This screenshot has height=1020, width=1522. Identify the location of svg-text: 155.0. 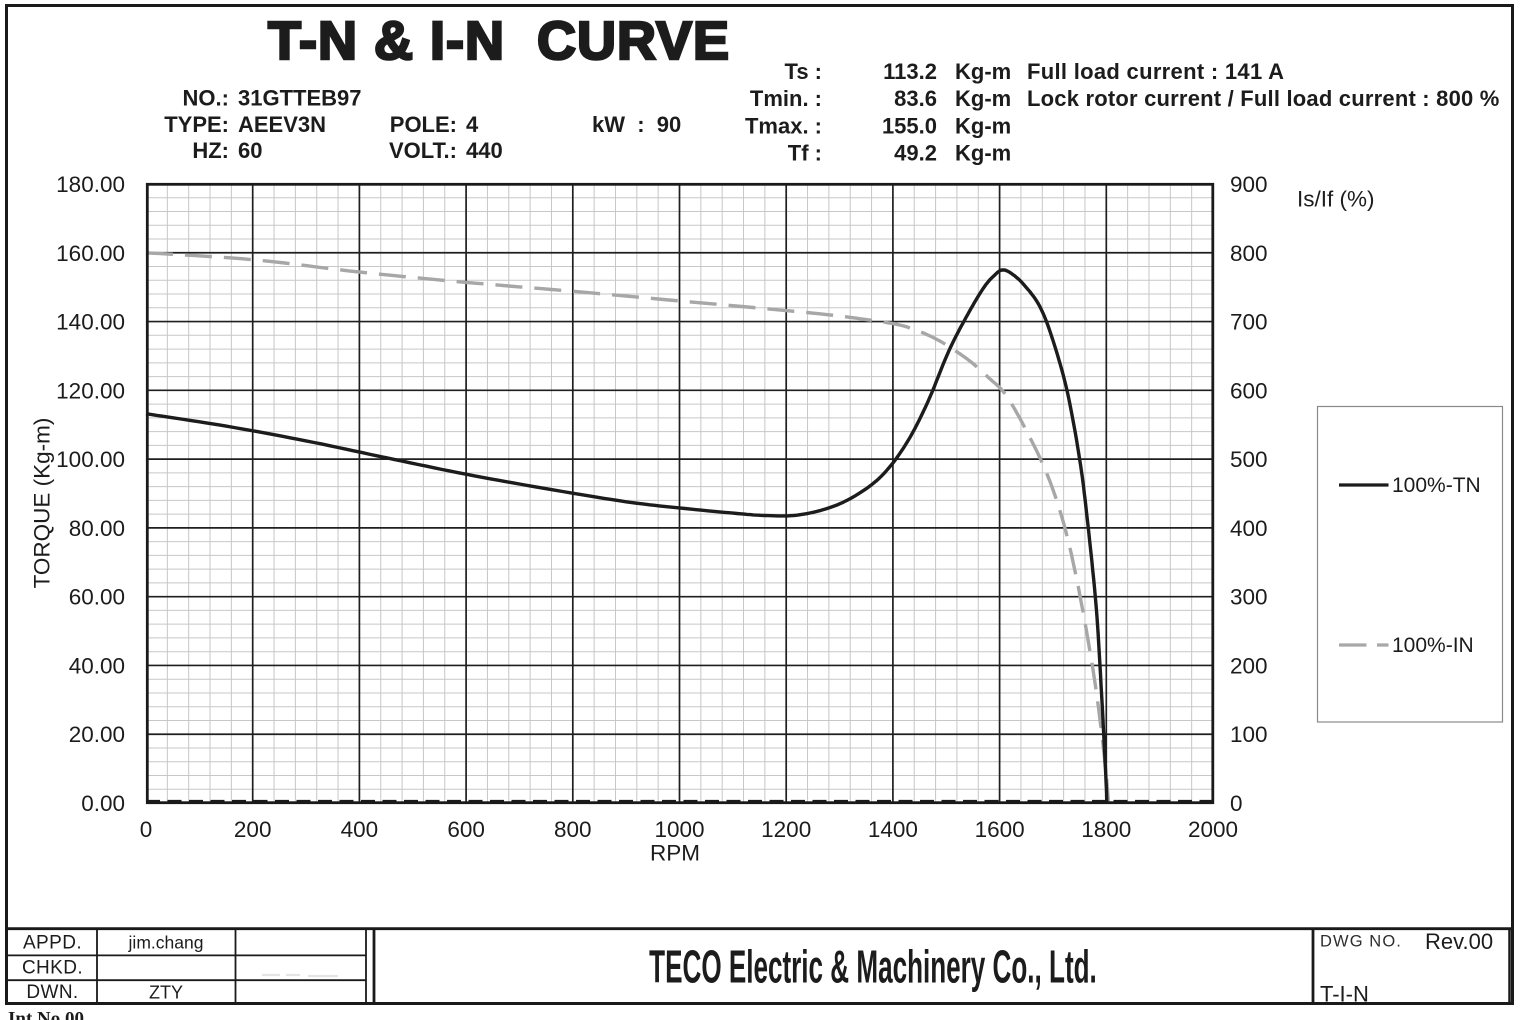
(909, 126).